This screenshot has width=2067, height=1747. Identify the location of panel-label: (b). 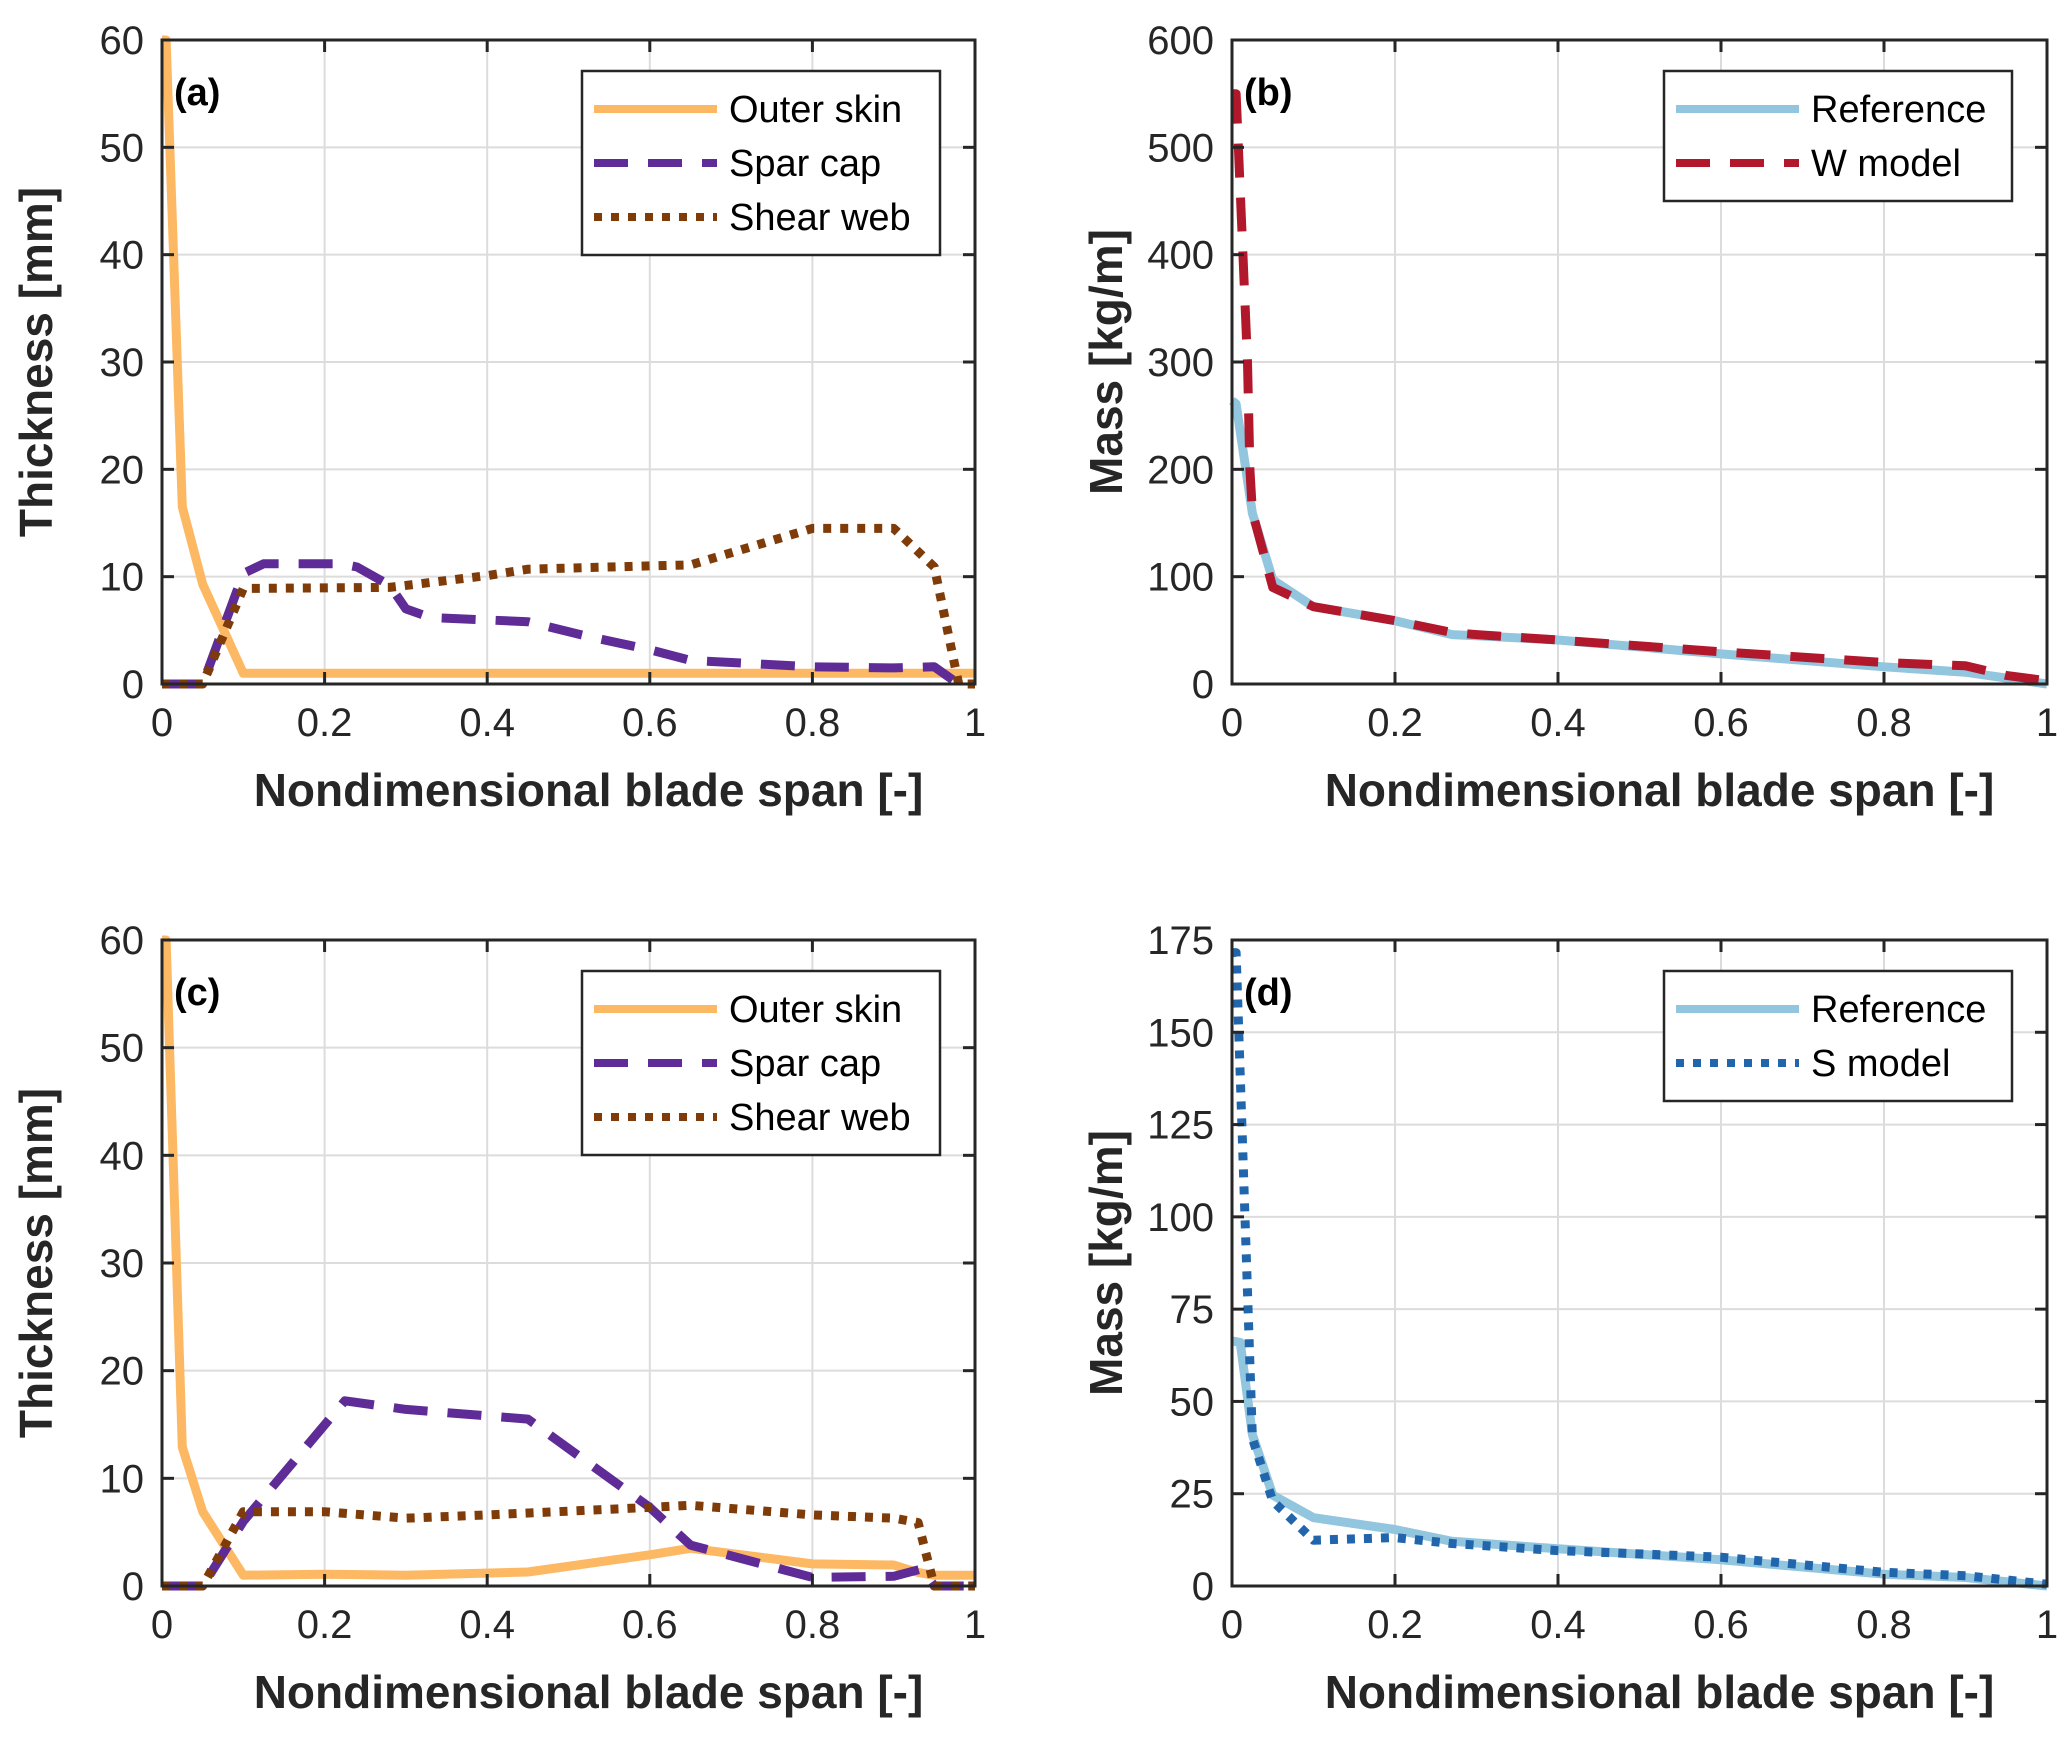
(1268, 93).